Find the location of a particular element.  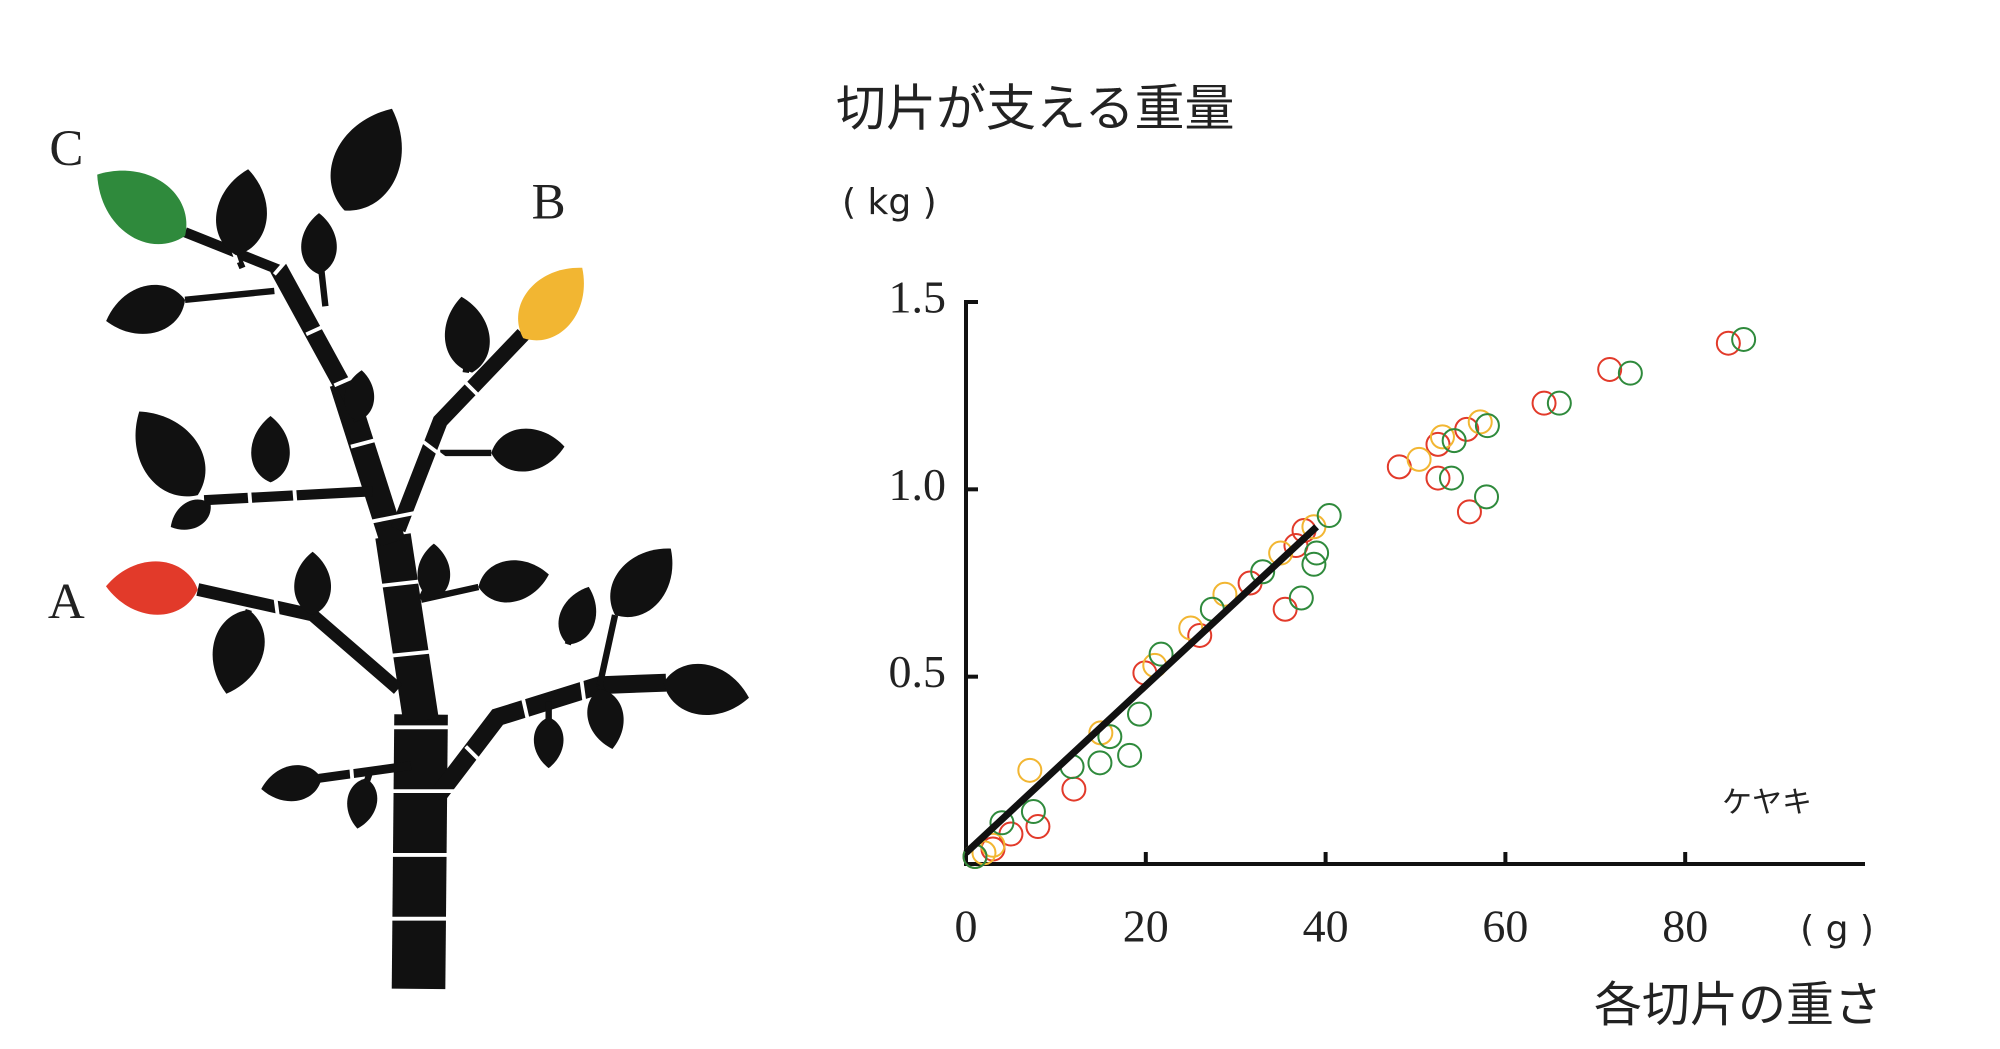

y-unit: ( kg ) is located at coordinates (889, 202).